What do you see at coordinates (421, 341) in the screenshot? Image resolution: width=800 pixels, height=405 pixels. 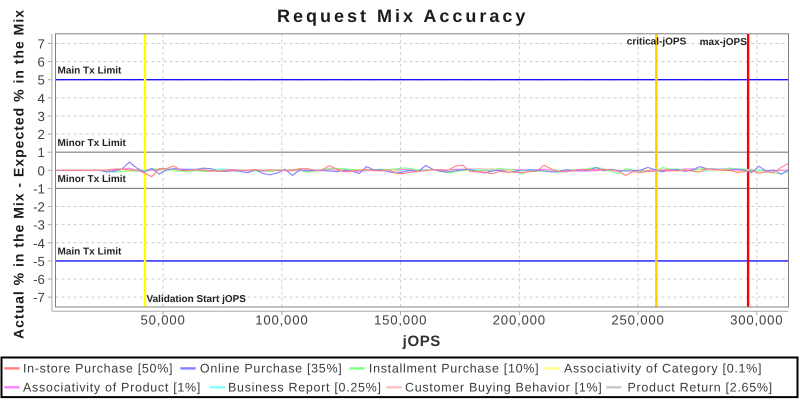 I see `svg-text: jOPS` at bounding box center [421, 341].